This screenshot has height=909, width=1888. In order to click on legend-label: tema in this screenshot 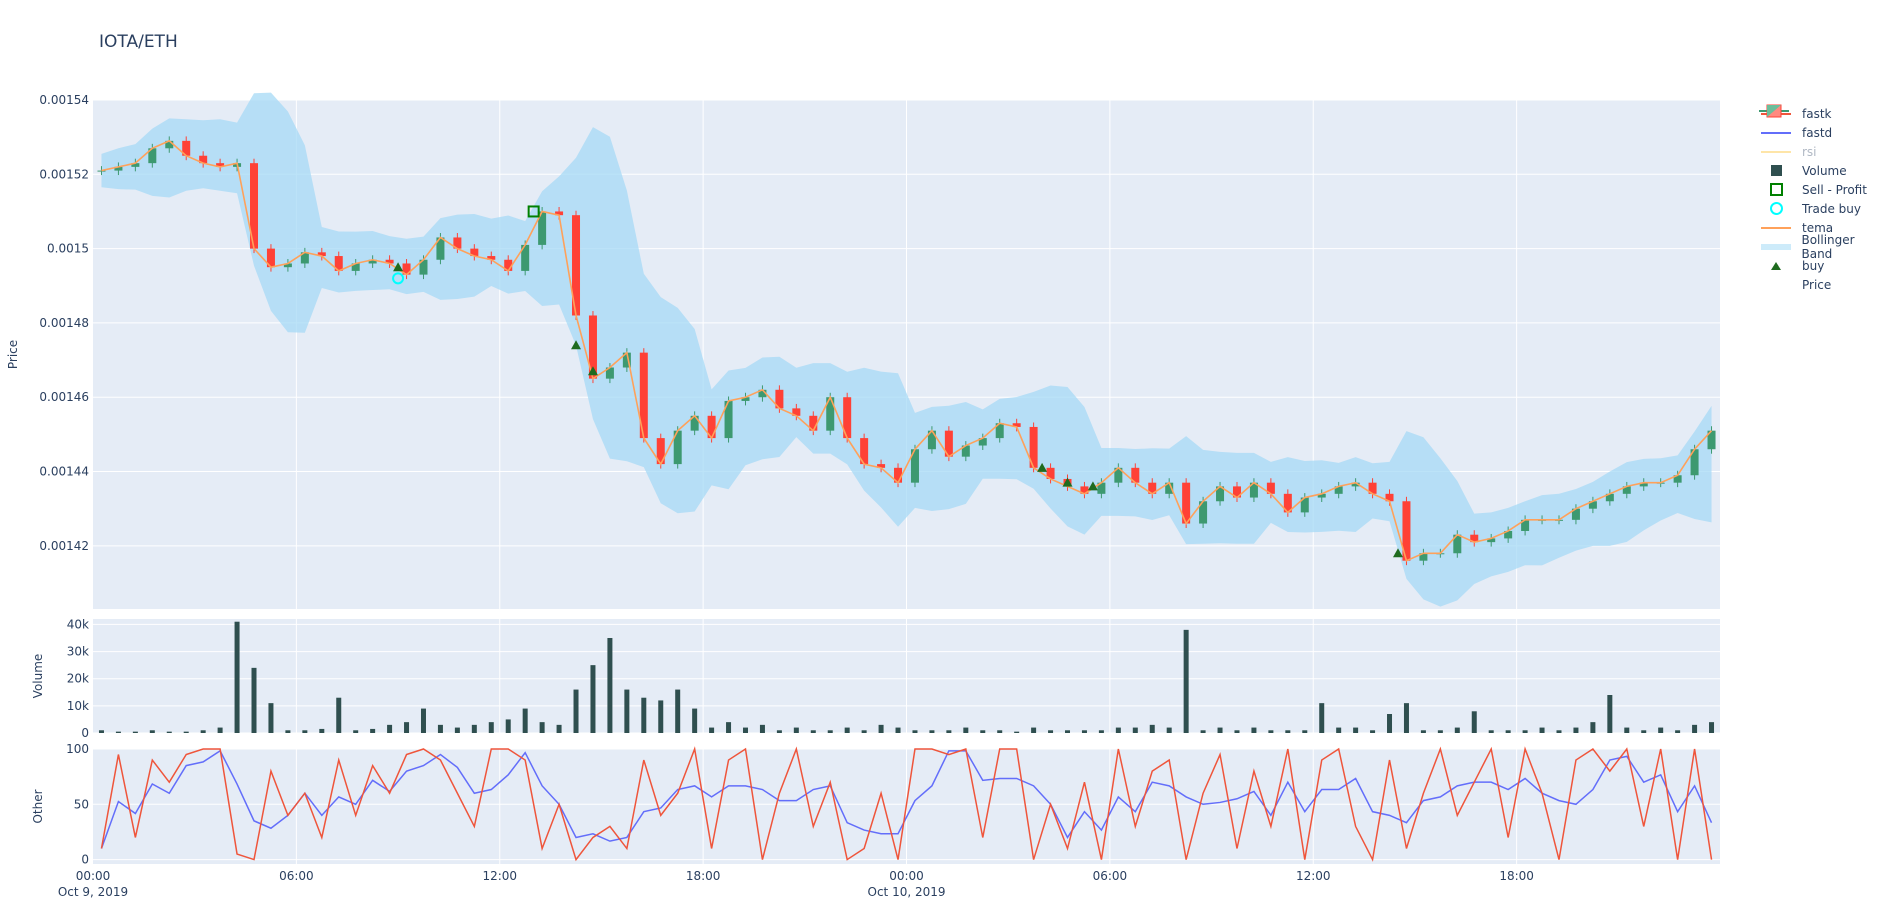, I will do `click(1818, 227)`.